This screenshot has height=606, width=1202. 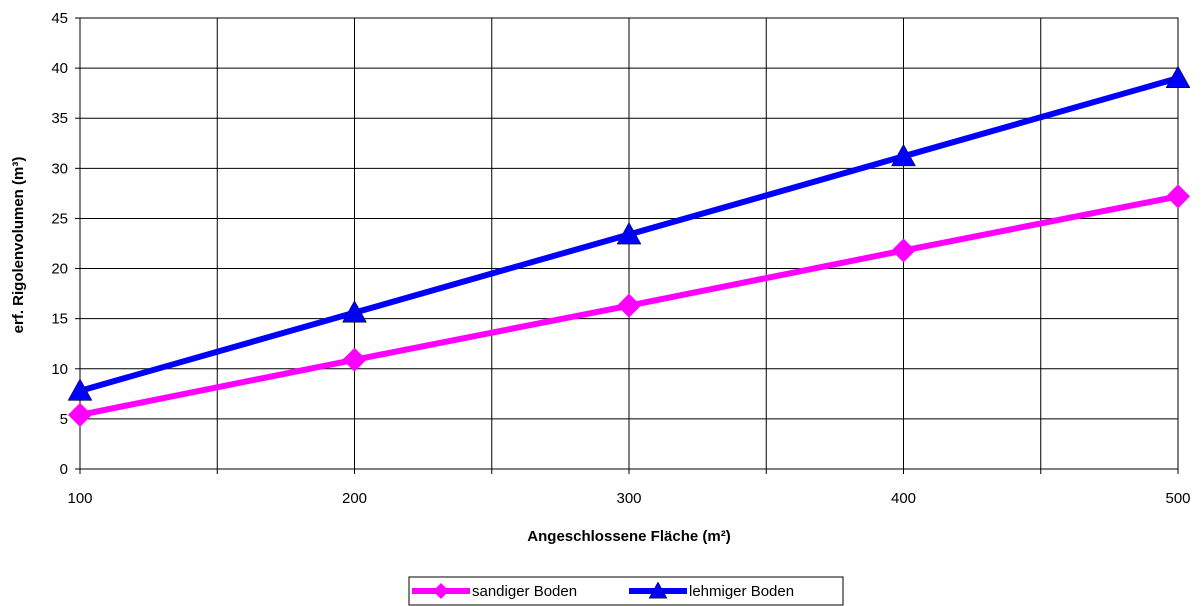 What do you see at coordinates (524, 591) in the screenshot?
I see `legend-label-sandiger: sandiger Boden` at bounding box center [524, 591].